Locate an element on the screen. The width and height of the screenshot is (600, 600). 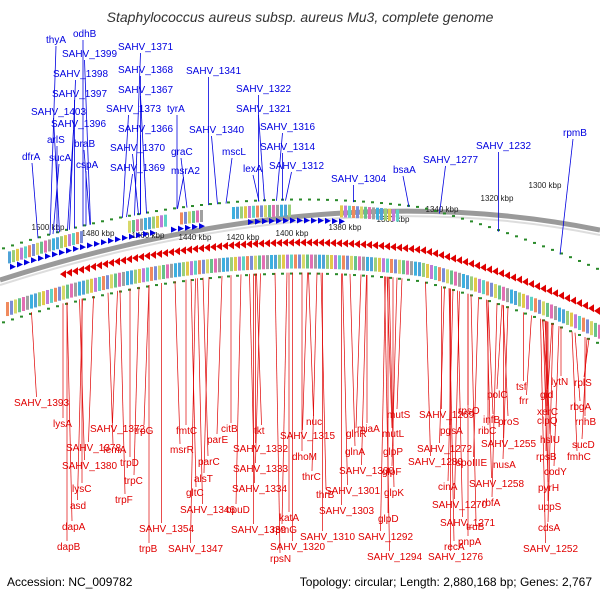
reverse-gene-label: cinA is located at coordinates (448, 487).